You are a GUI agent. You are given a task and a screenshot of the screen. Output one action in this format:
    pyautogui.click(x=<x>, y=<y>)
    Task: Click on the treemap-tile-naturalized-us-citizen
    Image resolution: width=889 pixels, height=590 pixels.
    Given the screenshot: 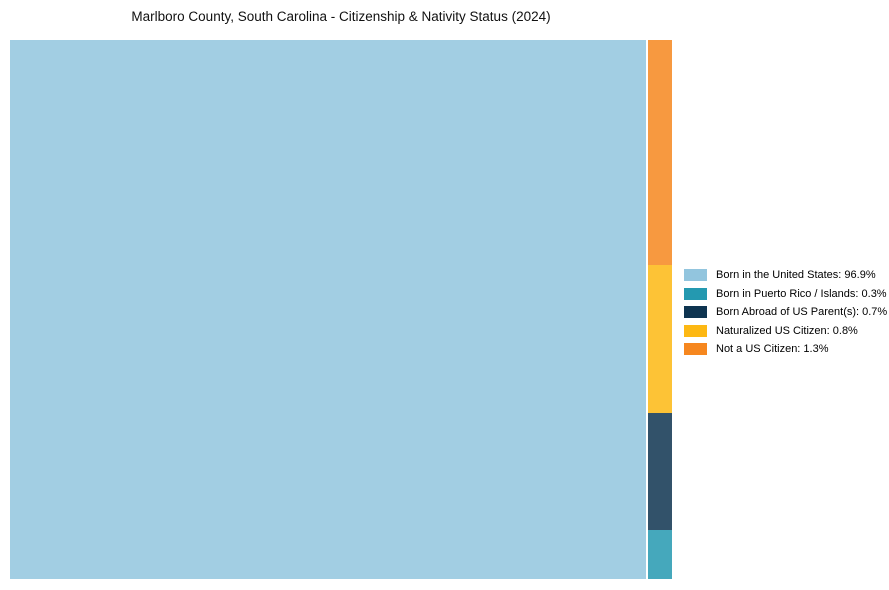 What is the action you would take?
    pyautogui.click(x=660, y=339)
    